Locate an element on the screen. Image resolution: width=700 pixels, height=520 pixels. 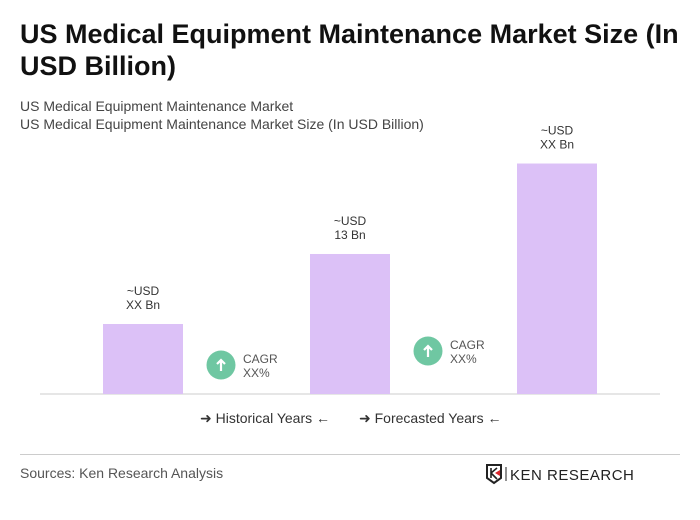
source-text: Sources: Ken Research Analysis is located at coordinates (122, 473).